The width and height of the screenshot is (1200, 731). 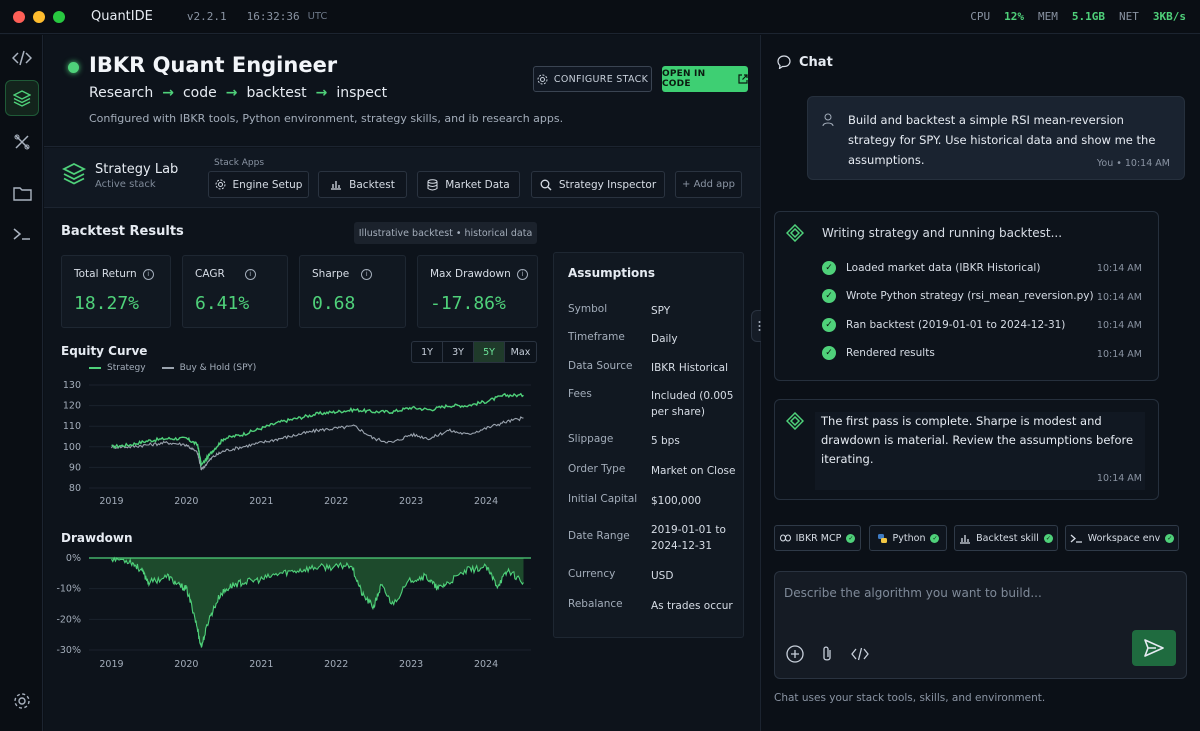 I want to click on legend-benchmark: Buy & Hold (SPY), so click(x=208, y=368).